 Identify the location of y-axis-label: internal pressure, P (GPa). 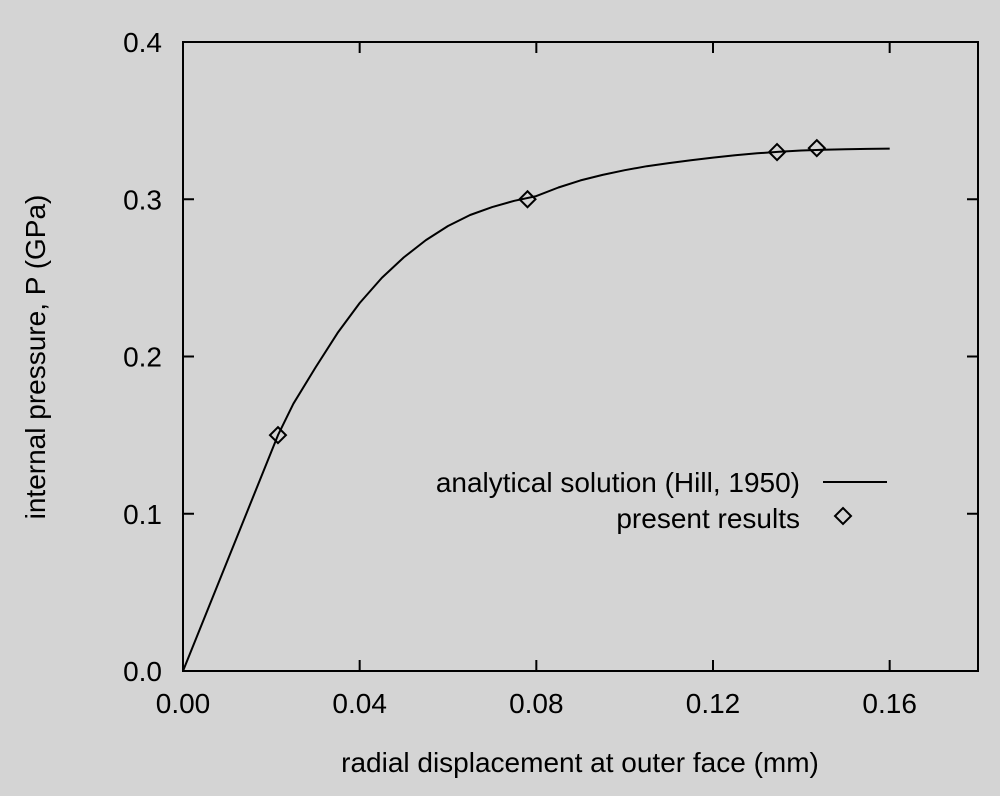
(35, 357).